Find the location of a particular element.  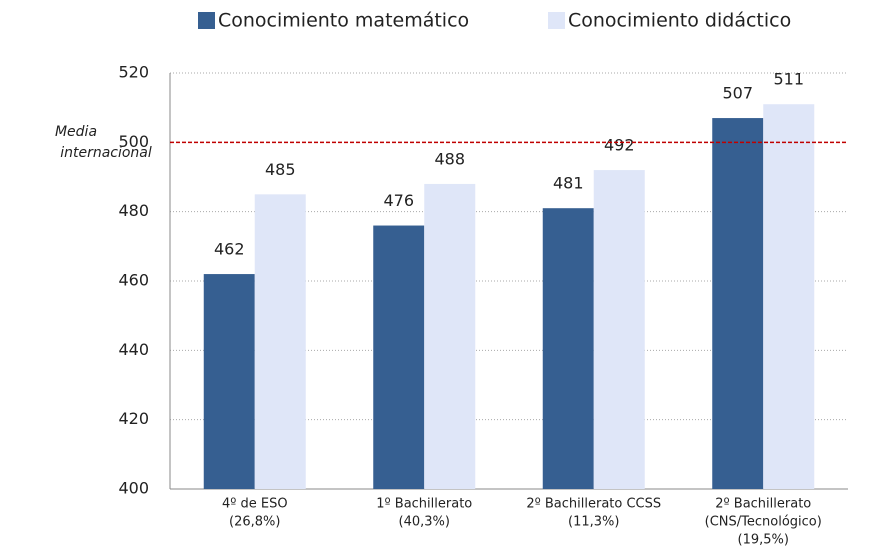

value-label: 488 is located at coordinates (449, 158).